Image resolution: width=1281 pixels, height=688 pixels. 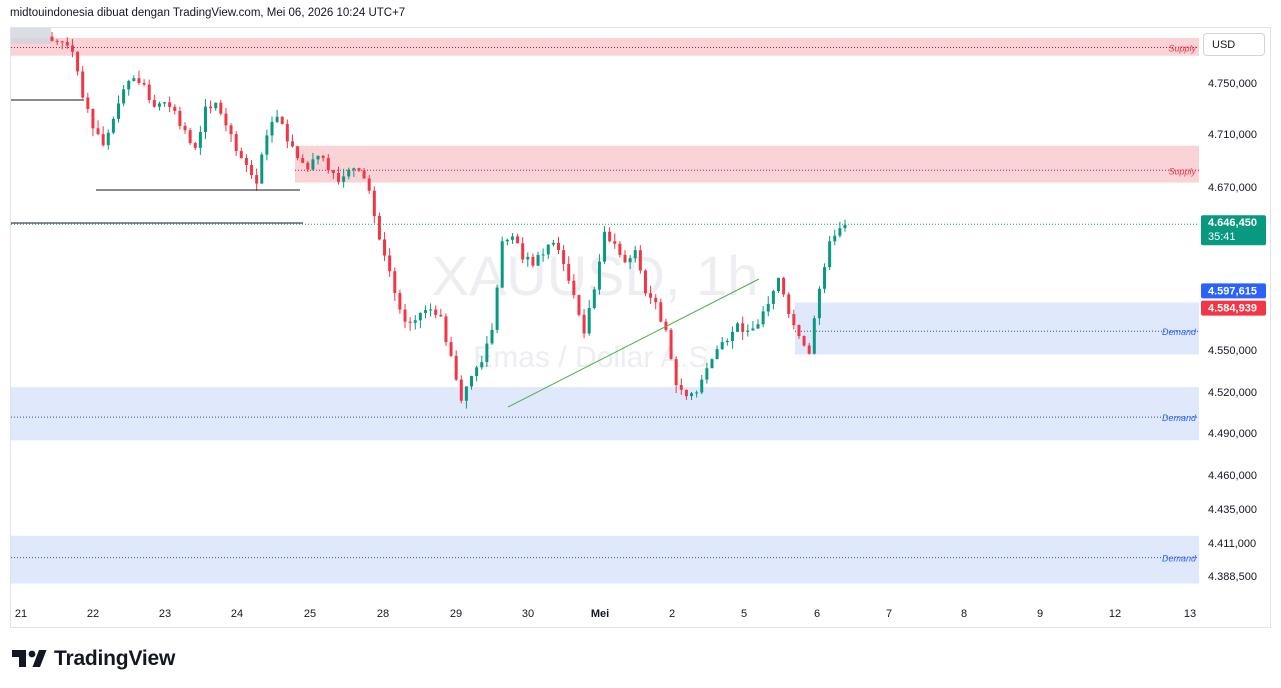 I want to click on x-tick-label-16: 13, so click(x=1190, y=614).